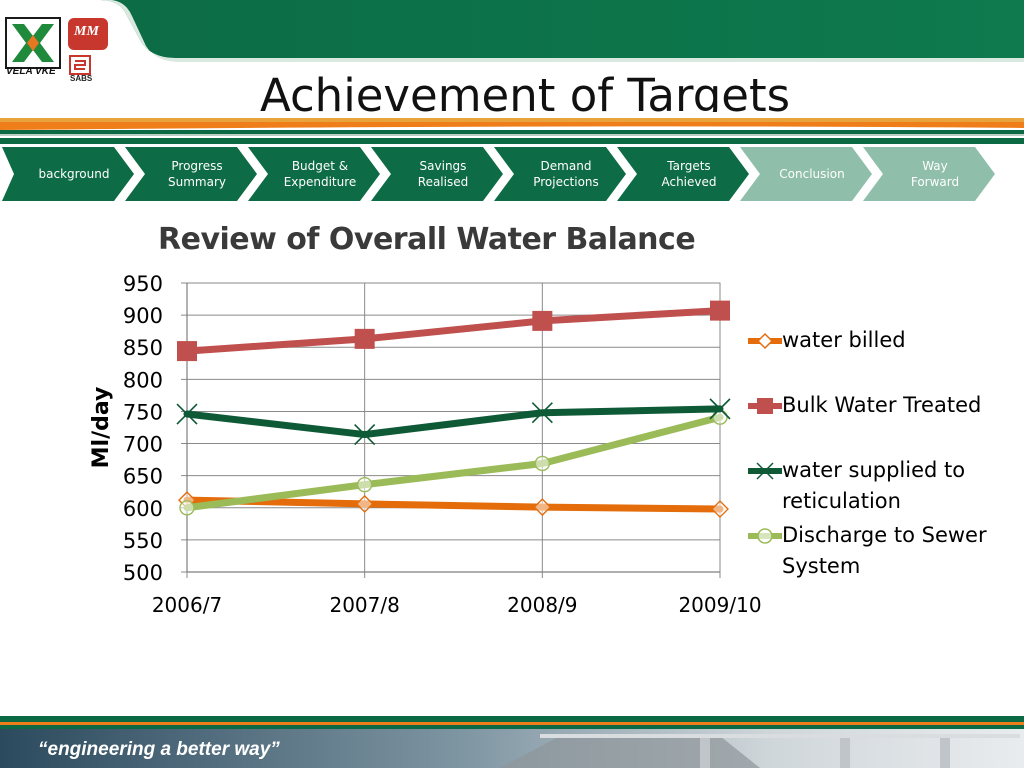 This screenshot has height=768, width=1024. Describe the element at coordinates (364, 605) in the screenshot. I see `x-tick-label: 2007/8` at that location.